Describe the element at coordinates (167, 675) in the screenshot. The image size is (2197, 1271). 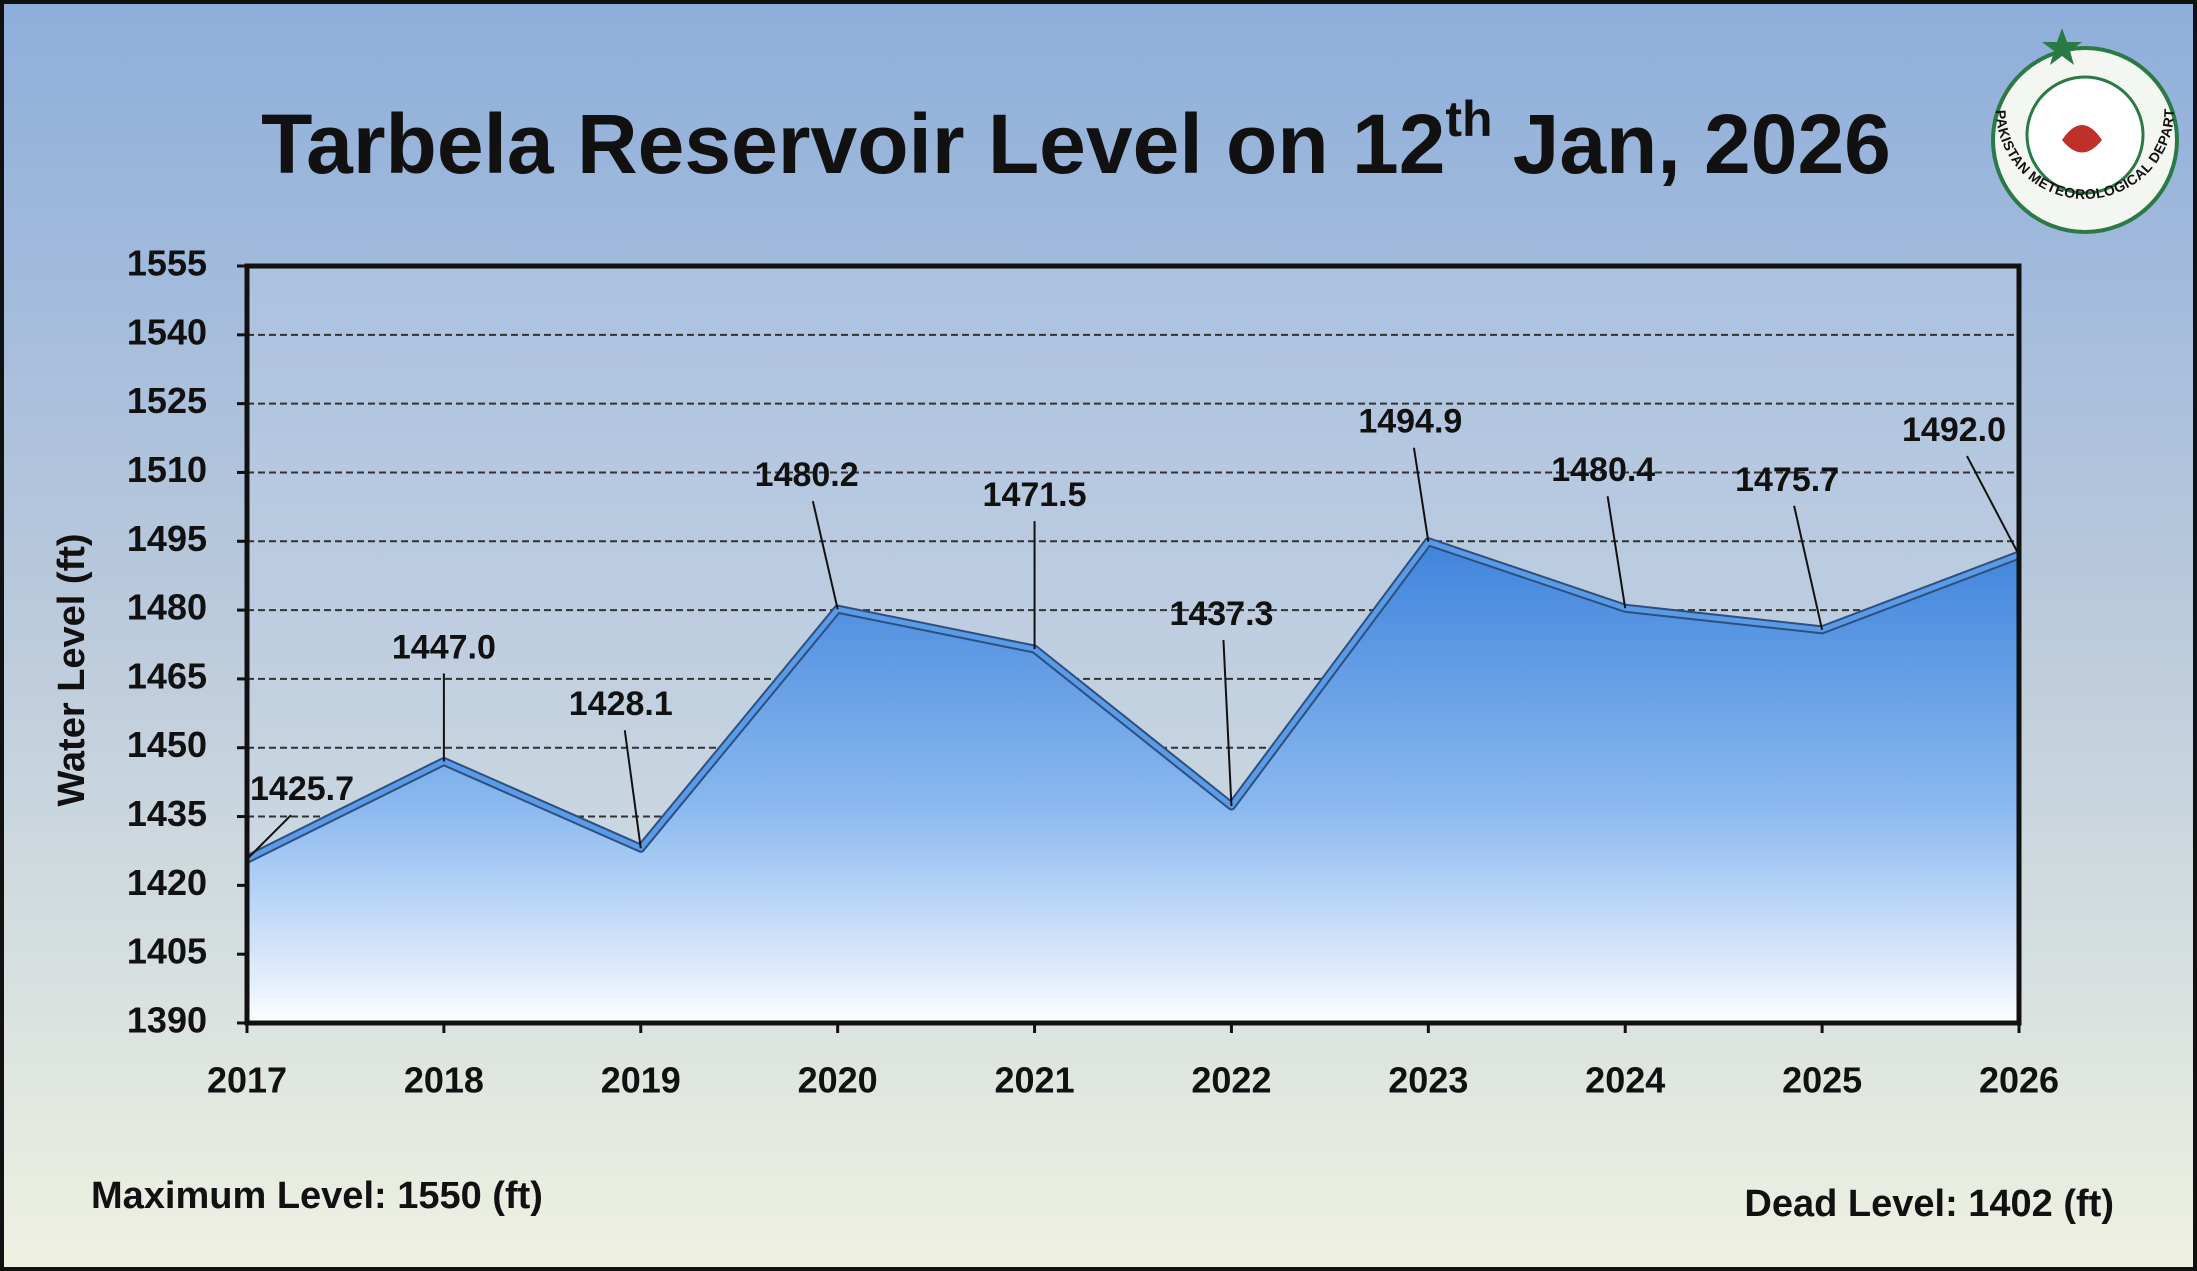
I see `y-tick-label: 1465` at that location.